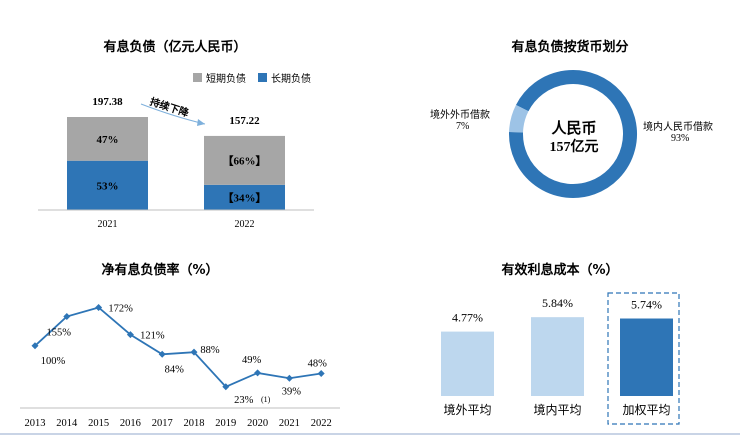 This screenshot has height=437, width=740. I want to click on cost-value-label-1: 5.84%, so click(557, 303).